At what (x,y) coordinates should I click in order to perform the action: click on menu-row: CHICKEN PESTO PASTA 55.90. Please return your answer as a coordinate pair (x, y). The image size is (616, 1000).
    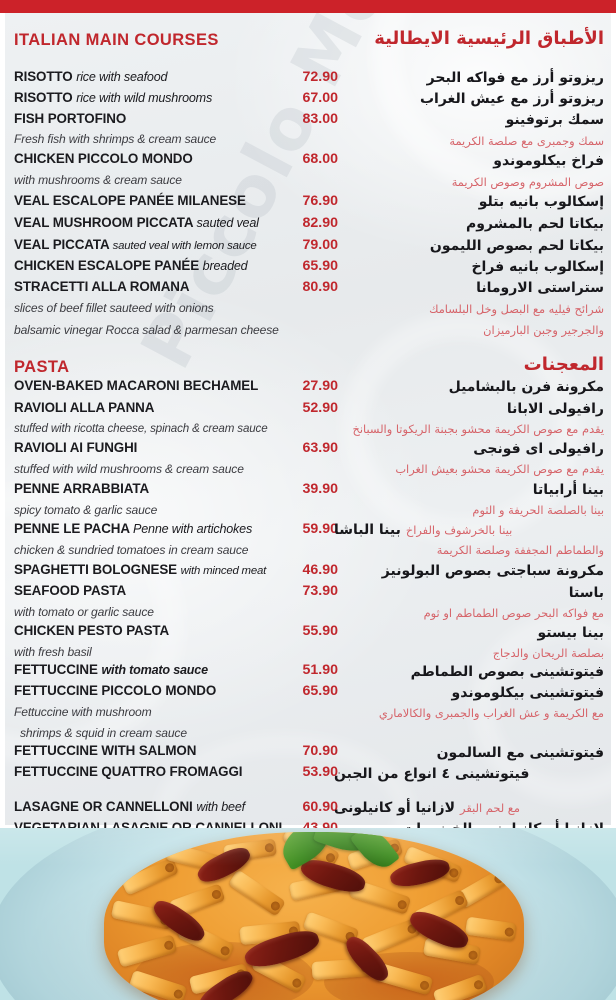
    Looking at the image, I should click on (176, 631).